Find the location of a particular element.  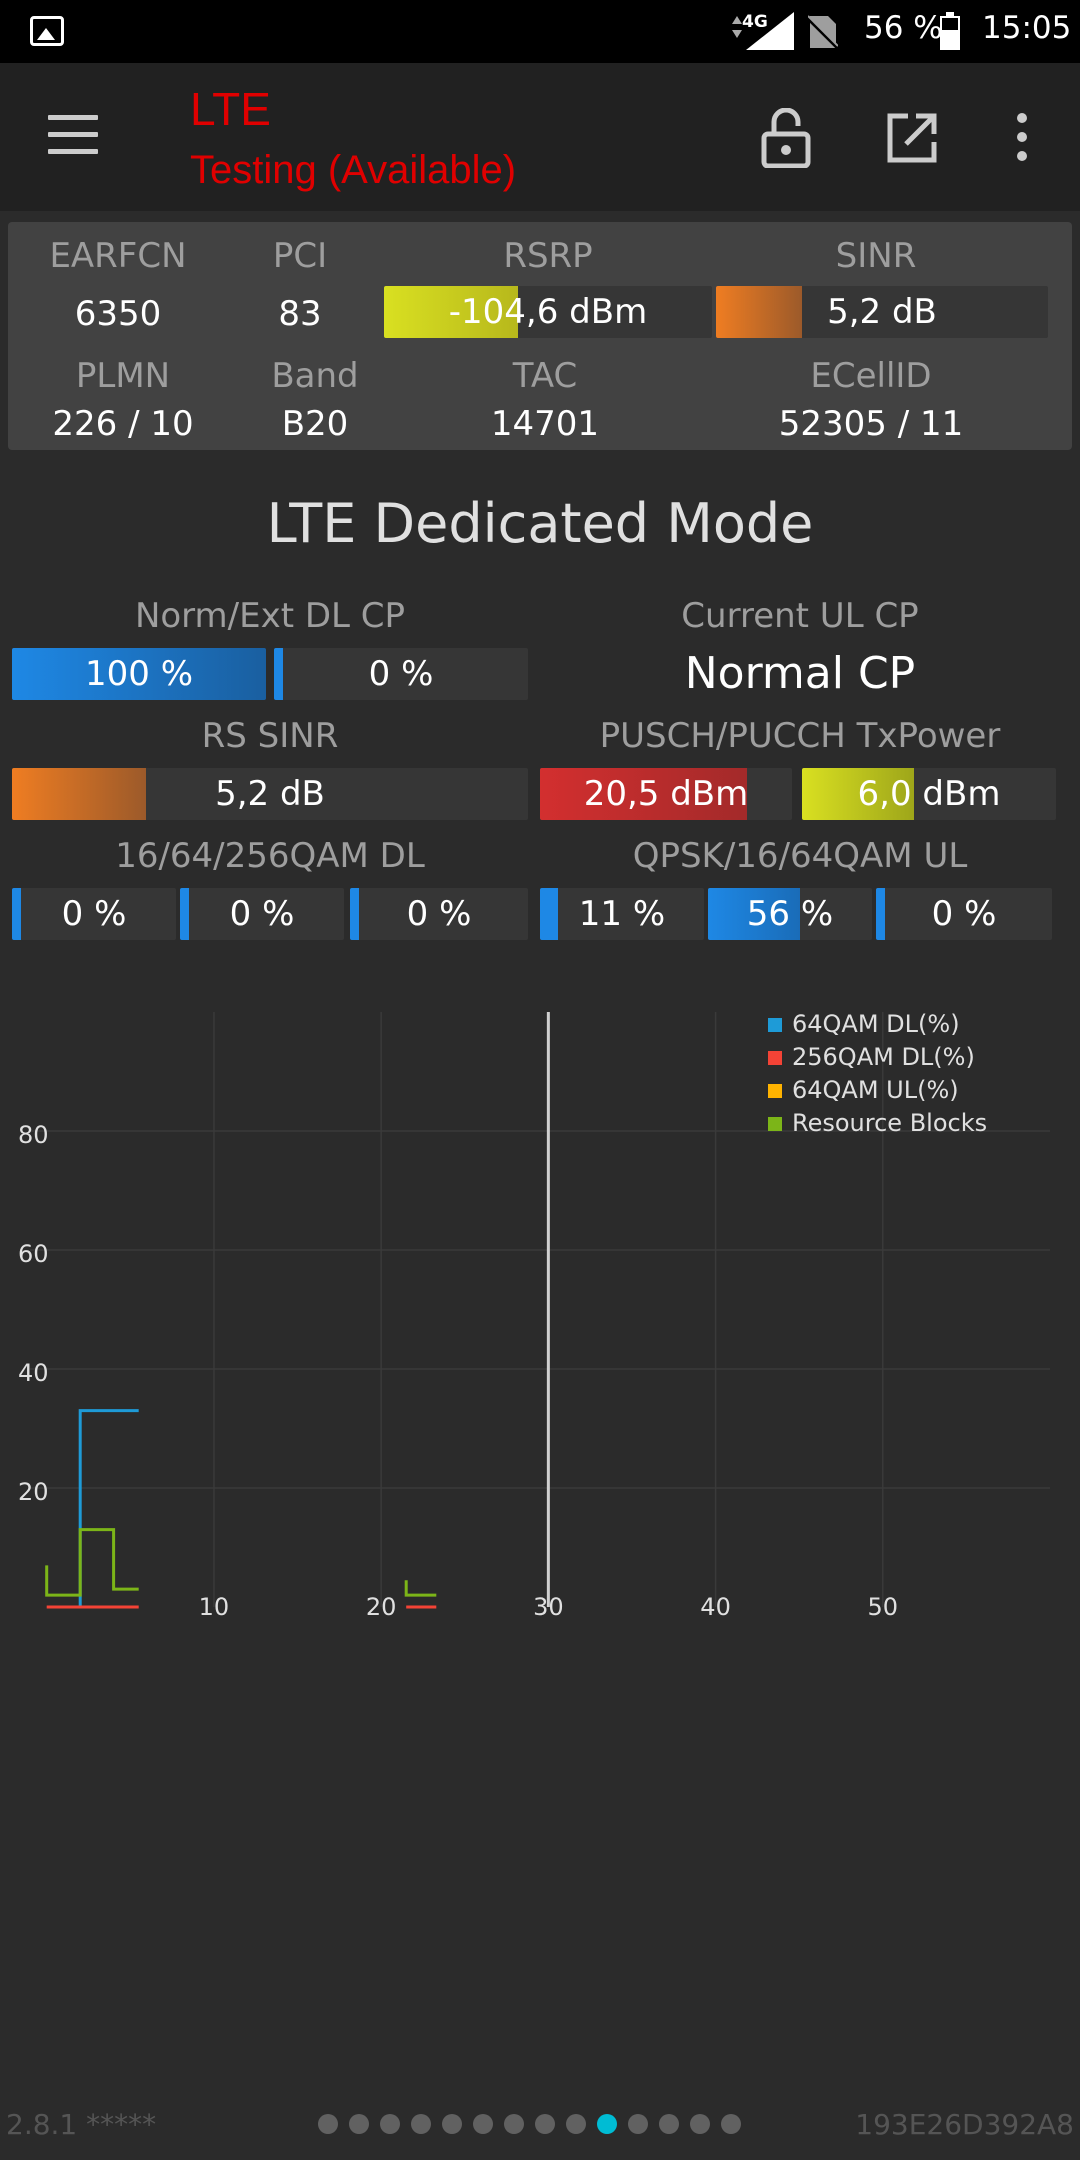

ecellid-label: ECellID is located at coordinates (871, 376).